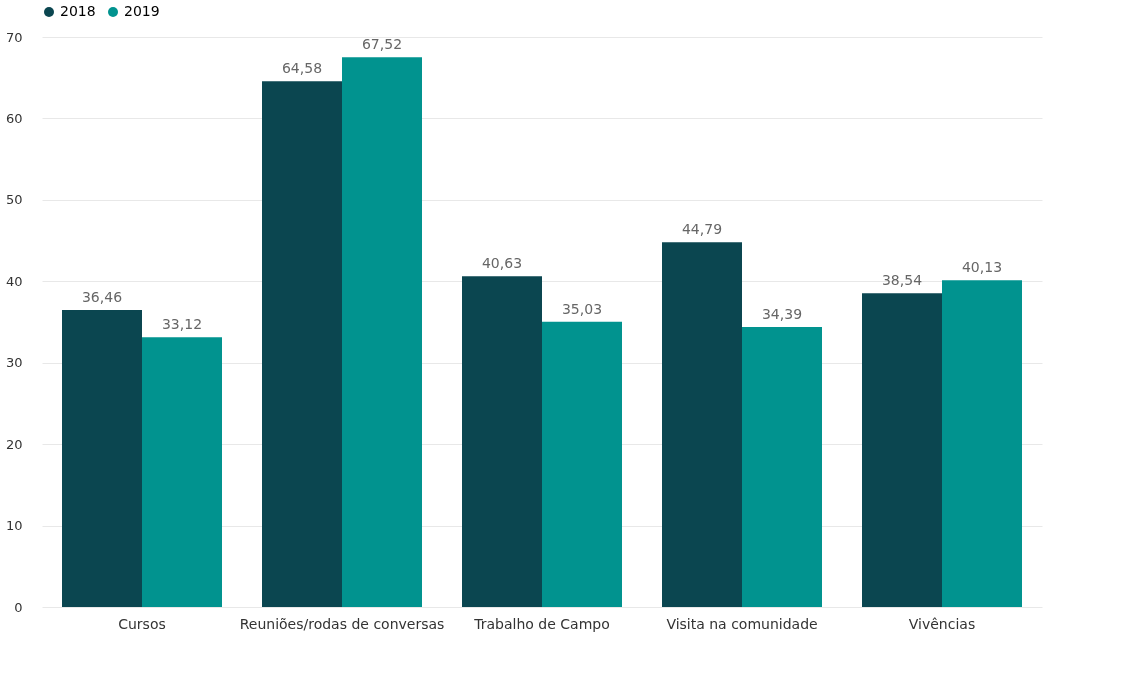  What do you see at coordinates (182, 324) in the screenshot?
I see `data-label: 33,12` at bounding box center [182, 324].